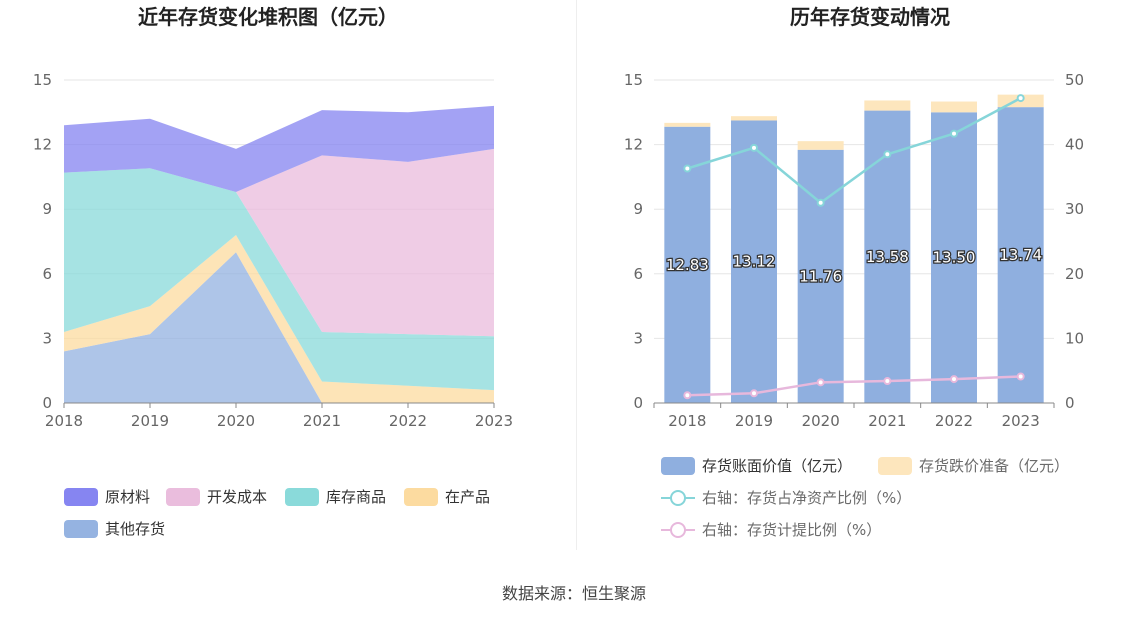 This screenshot has height=619, width=1148. Describe the element at coordinates (467, 497) in the screenshot. I see `legend-label-在产品: 在产品` at that location.